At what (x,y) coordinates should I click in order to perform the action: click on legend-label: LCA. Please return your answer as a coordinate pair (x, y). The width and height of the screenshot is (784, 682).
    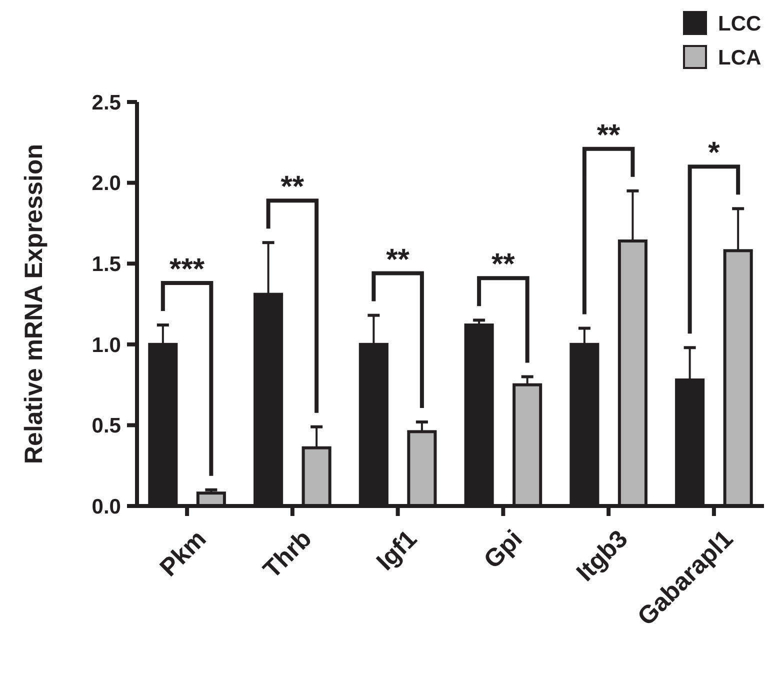
    Looking at the image, I should click on (740, 58).